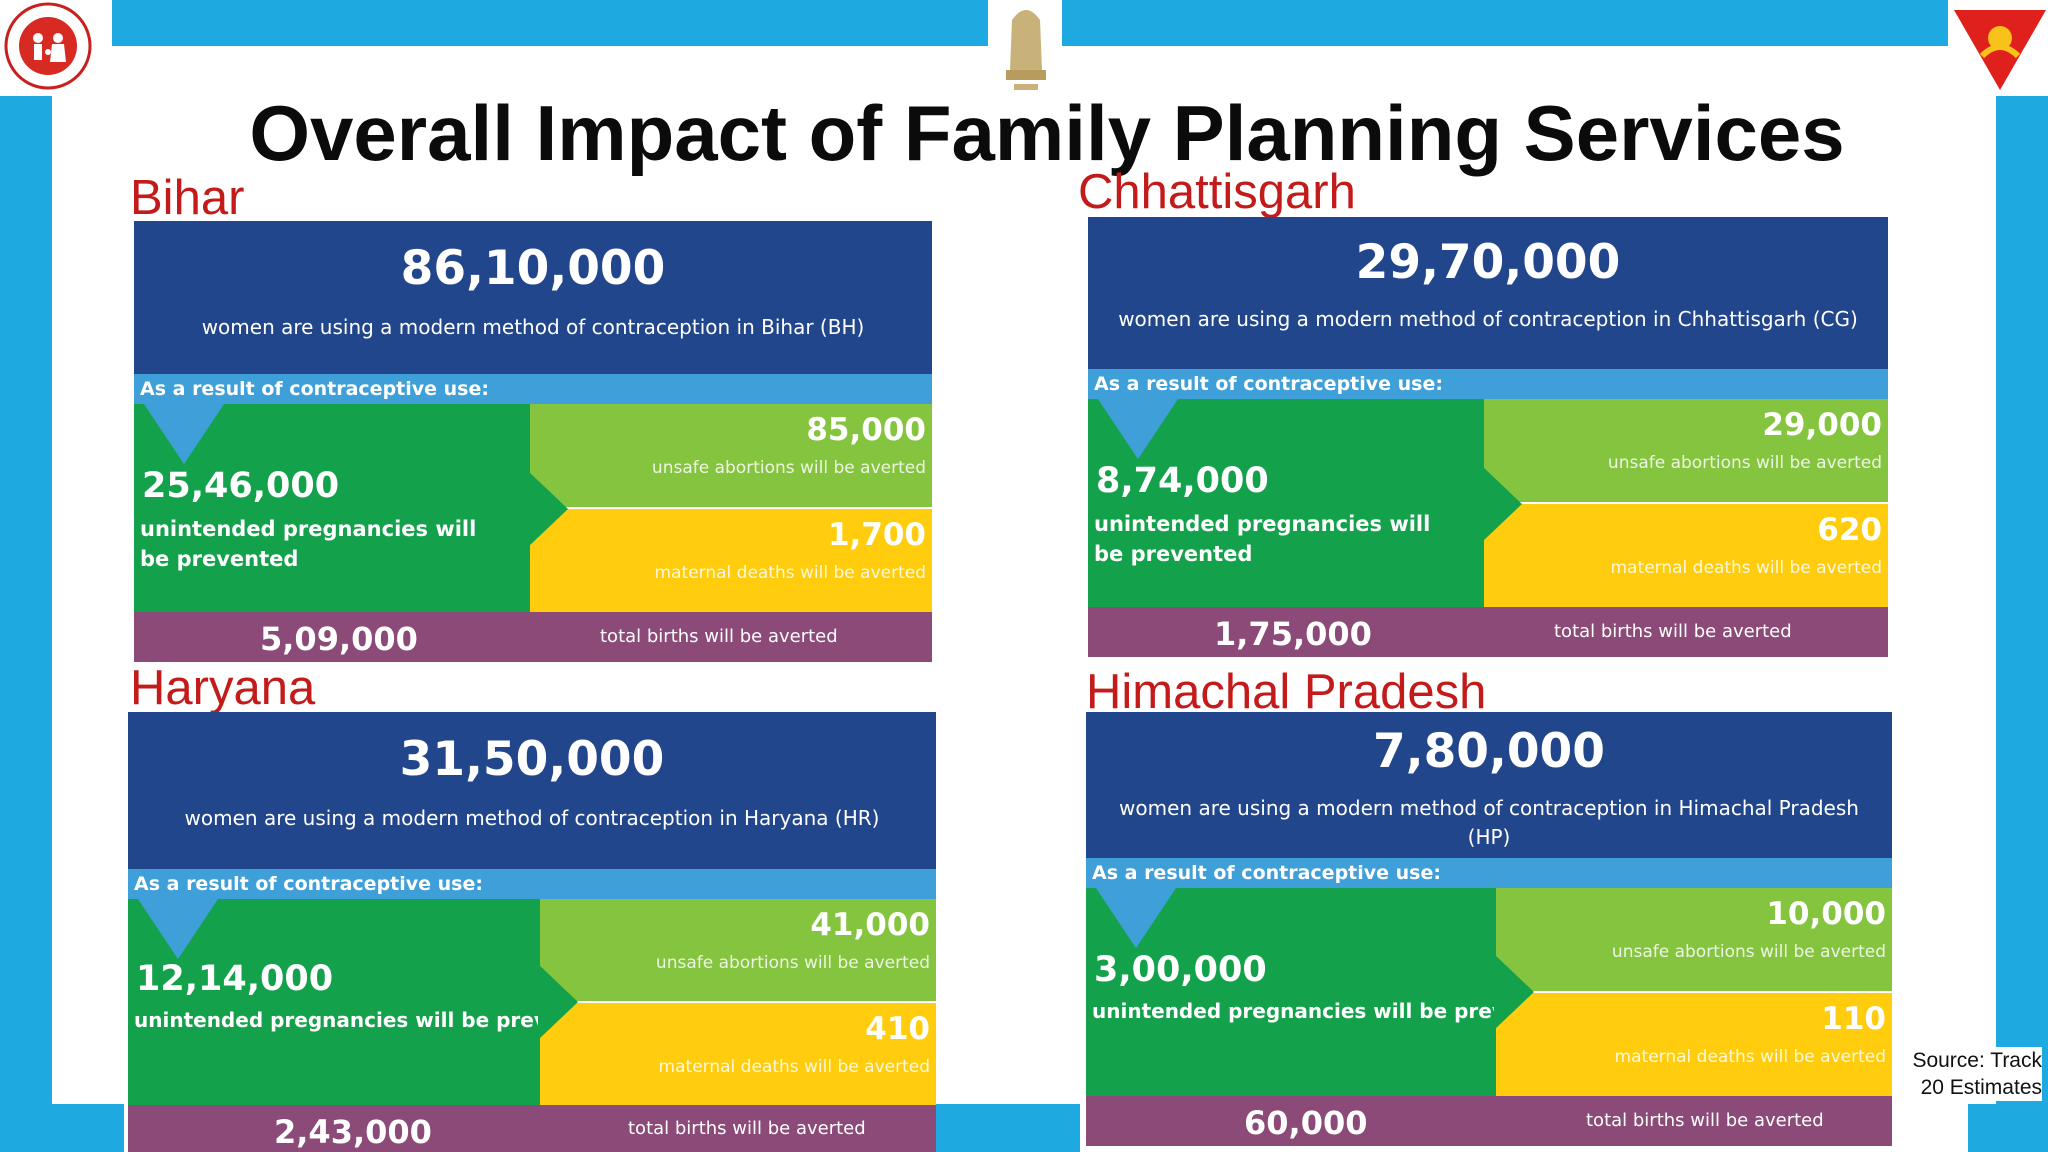 The width and height of the screenshot is (2048, 1152). What do you see at coordinates (223, 688) in the screenshot?
I see `state-label-haryana: Haryana` at bounding box center [223, 688].